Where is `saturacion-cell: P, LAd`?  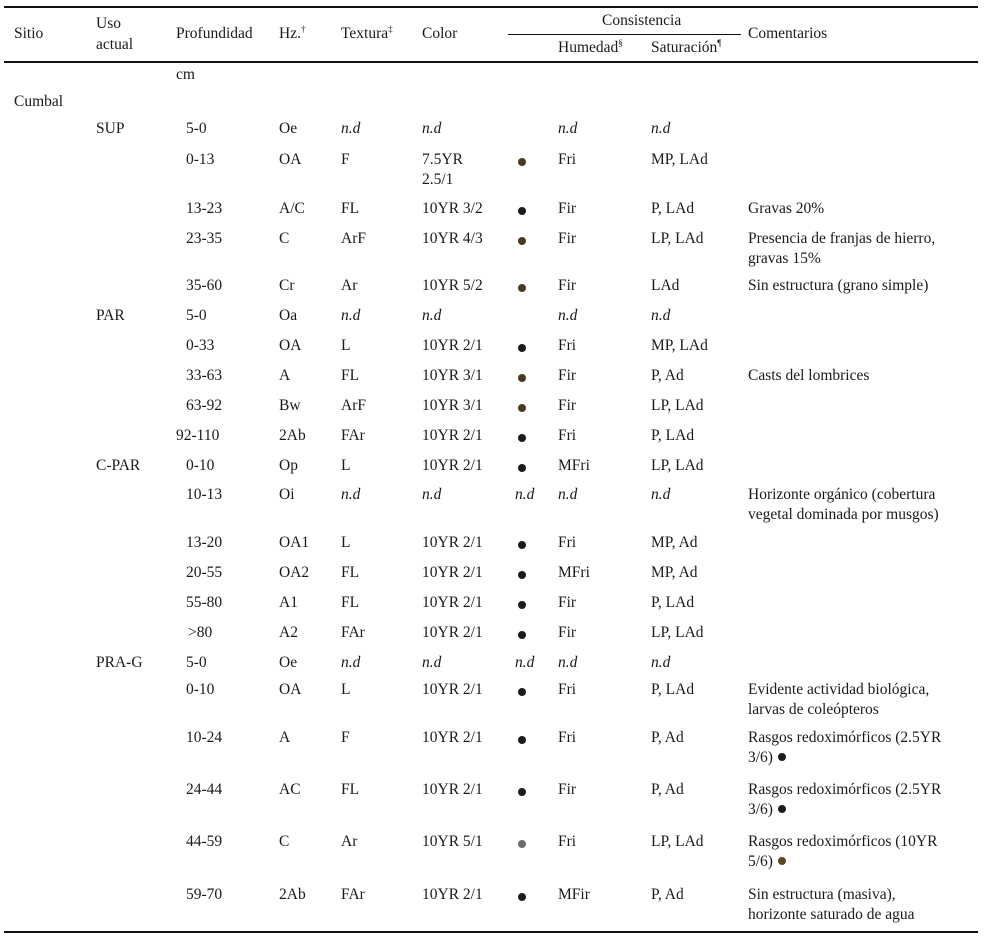 saturacion-cell: P, LAd is located at coordinates (673, 435).